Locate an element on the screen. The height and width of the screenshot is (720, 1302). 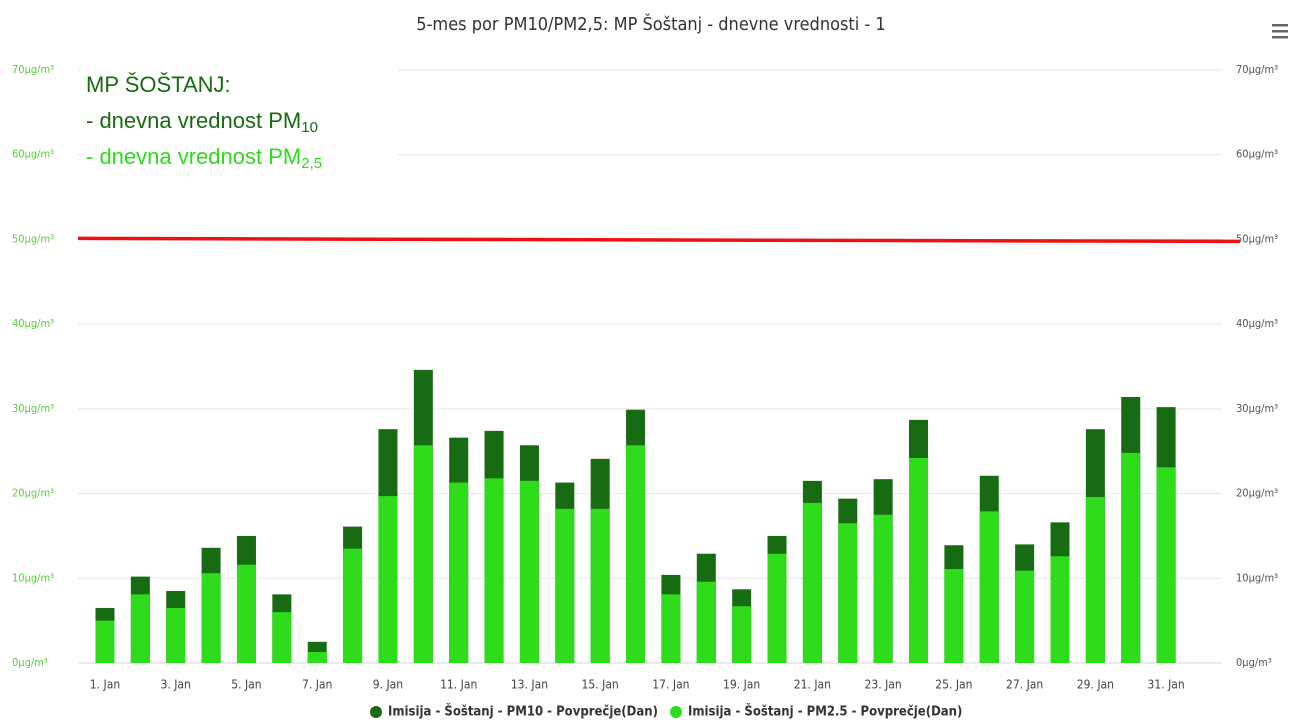
y-tick-label: 50µg/m³ is located at coordinates (33, 238).